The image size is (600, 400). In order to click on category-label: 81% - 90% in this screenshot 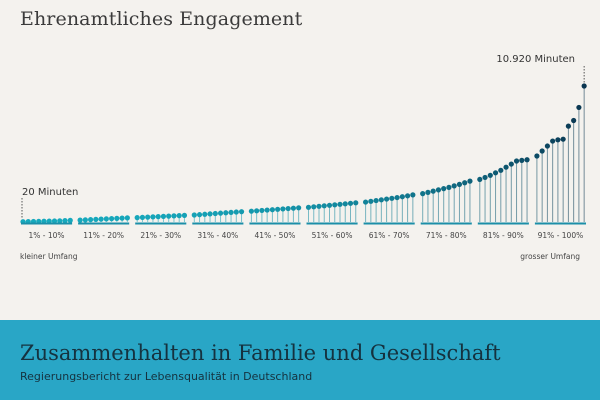, I will do `click(503, 235)`.